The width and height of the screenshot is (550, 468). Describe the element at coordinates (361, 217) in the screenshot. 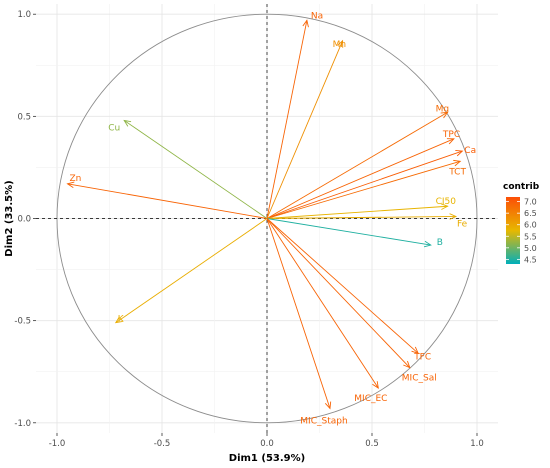

I see `arrow-fe` at that location.